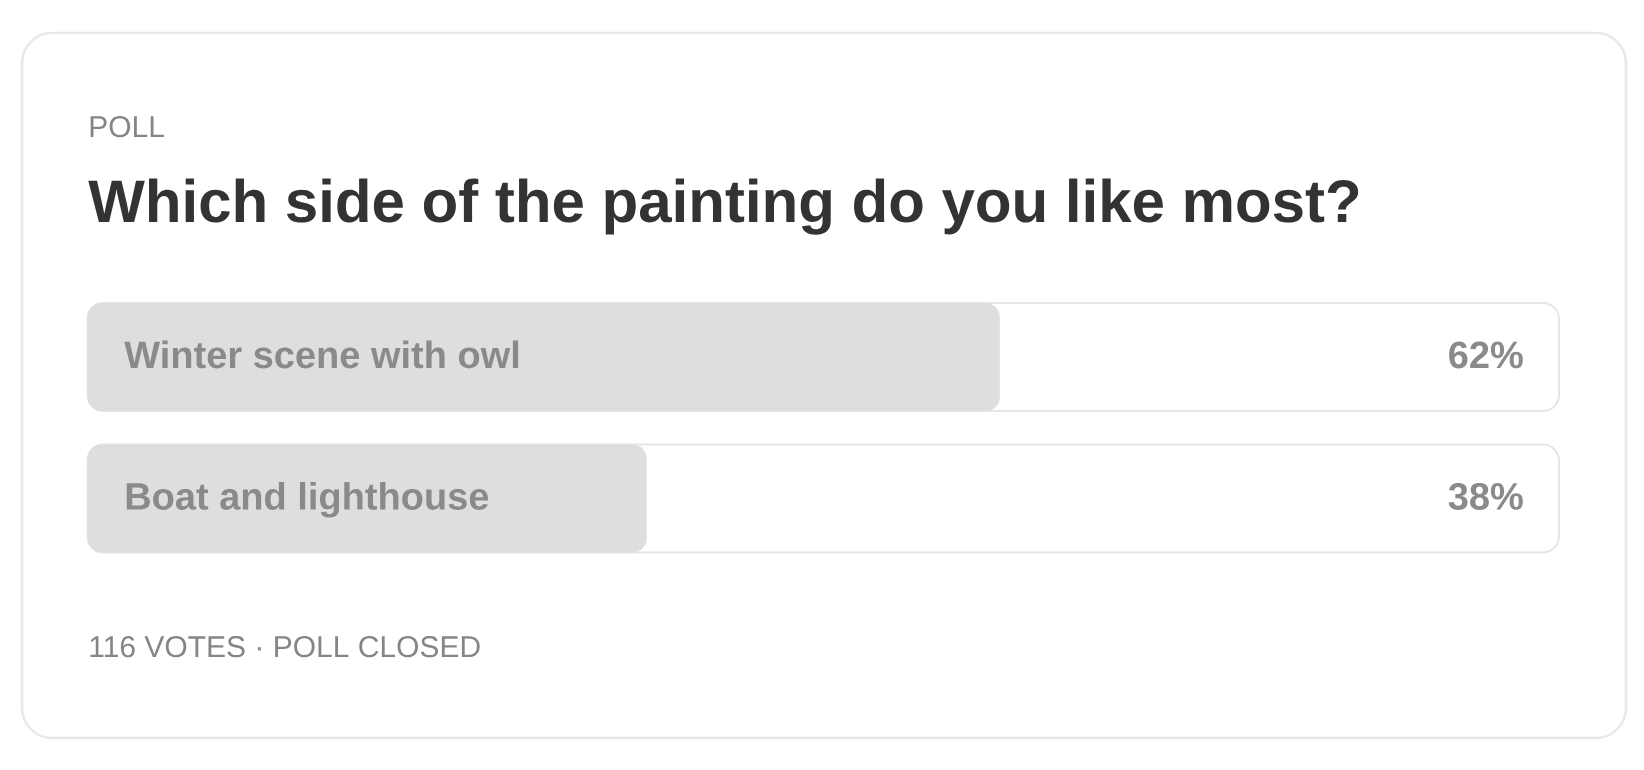  What do you see at coordinates (1486, 355) in the screenshot?
I see `data-label: 62%` at bounding box center [1486, 355].